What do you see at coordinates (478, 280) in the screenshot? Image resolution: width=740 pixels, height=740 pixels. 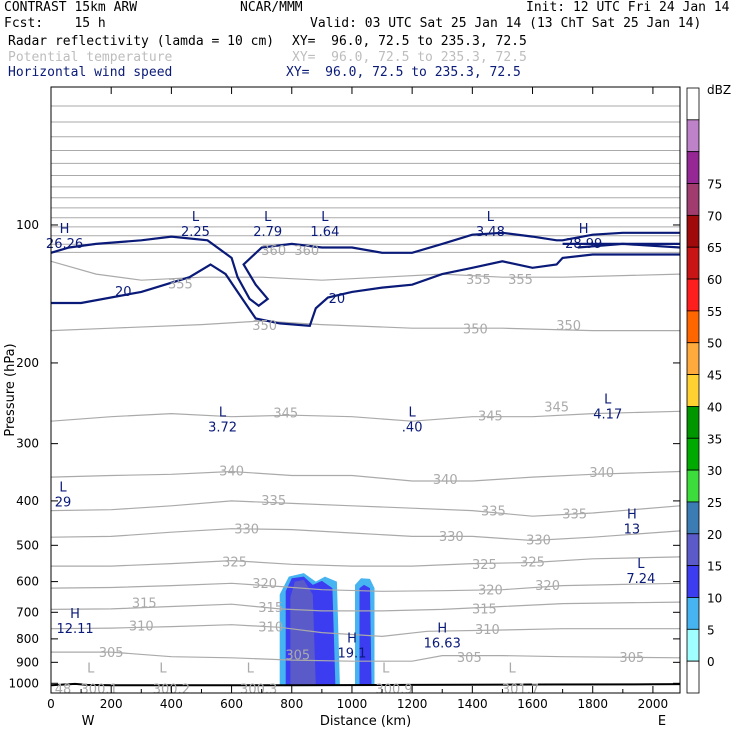 I see `theta-label: 355` at bounding box center [478, 280].